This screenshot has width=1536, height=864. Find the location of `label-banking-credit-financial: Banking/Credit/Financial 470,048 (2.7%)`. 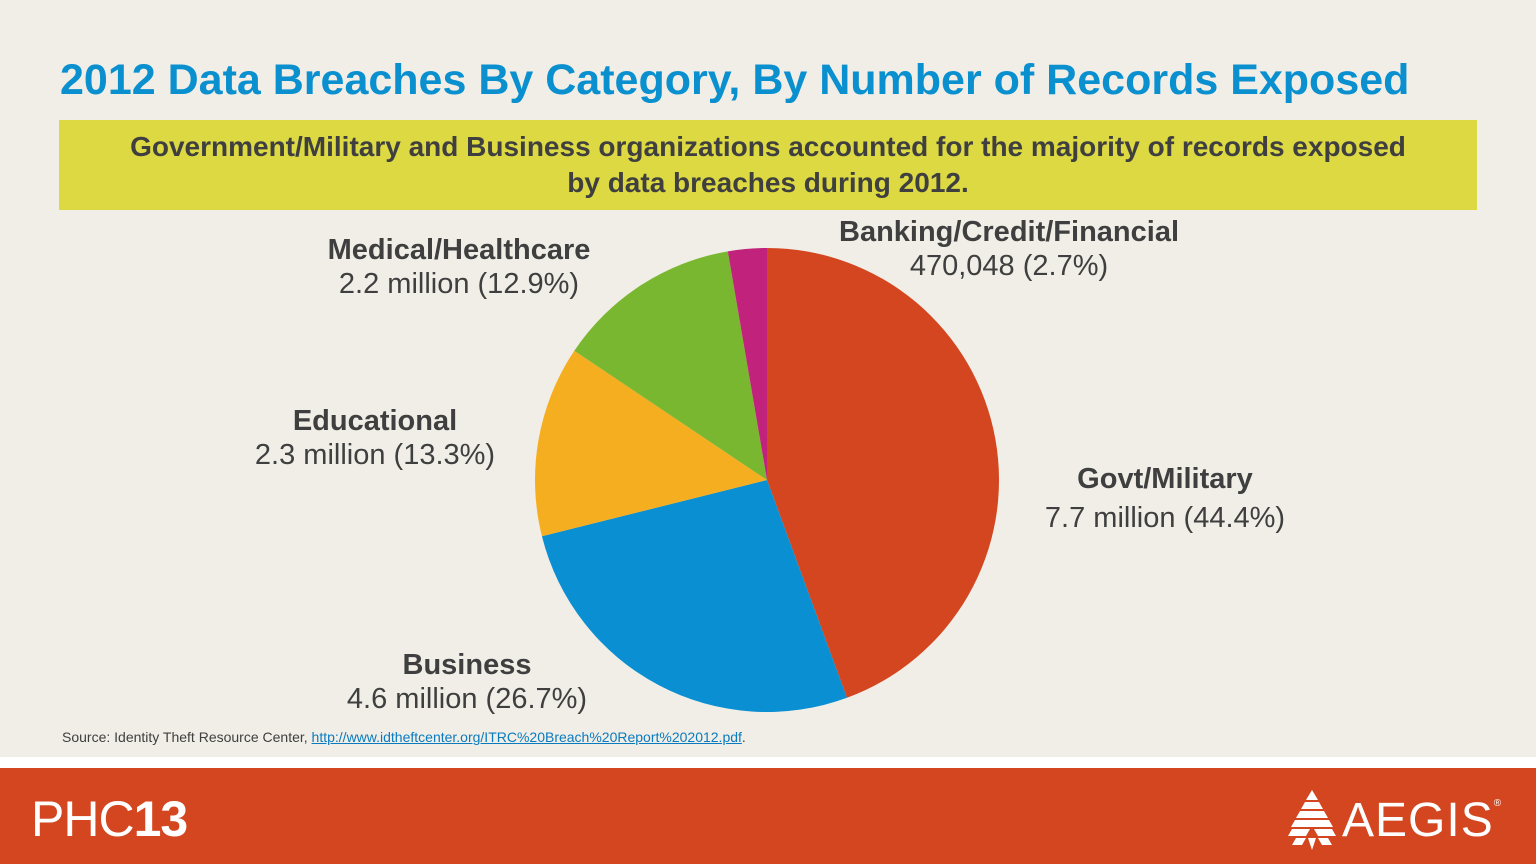

label-banking-credit-financial: Banking/Credit/Financial 470,048 (2.7%) is located at coordinates (1009, 249).